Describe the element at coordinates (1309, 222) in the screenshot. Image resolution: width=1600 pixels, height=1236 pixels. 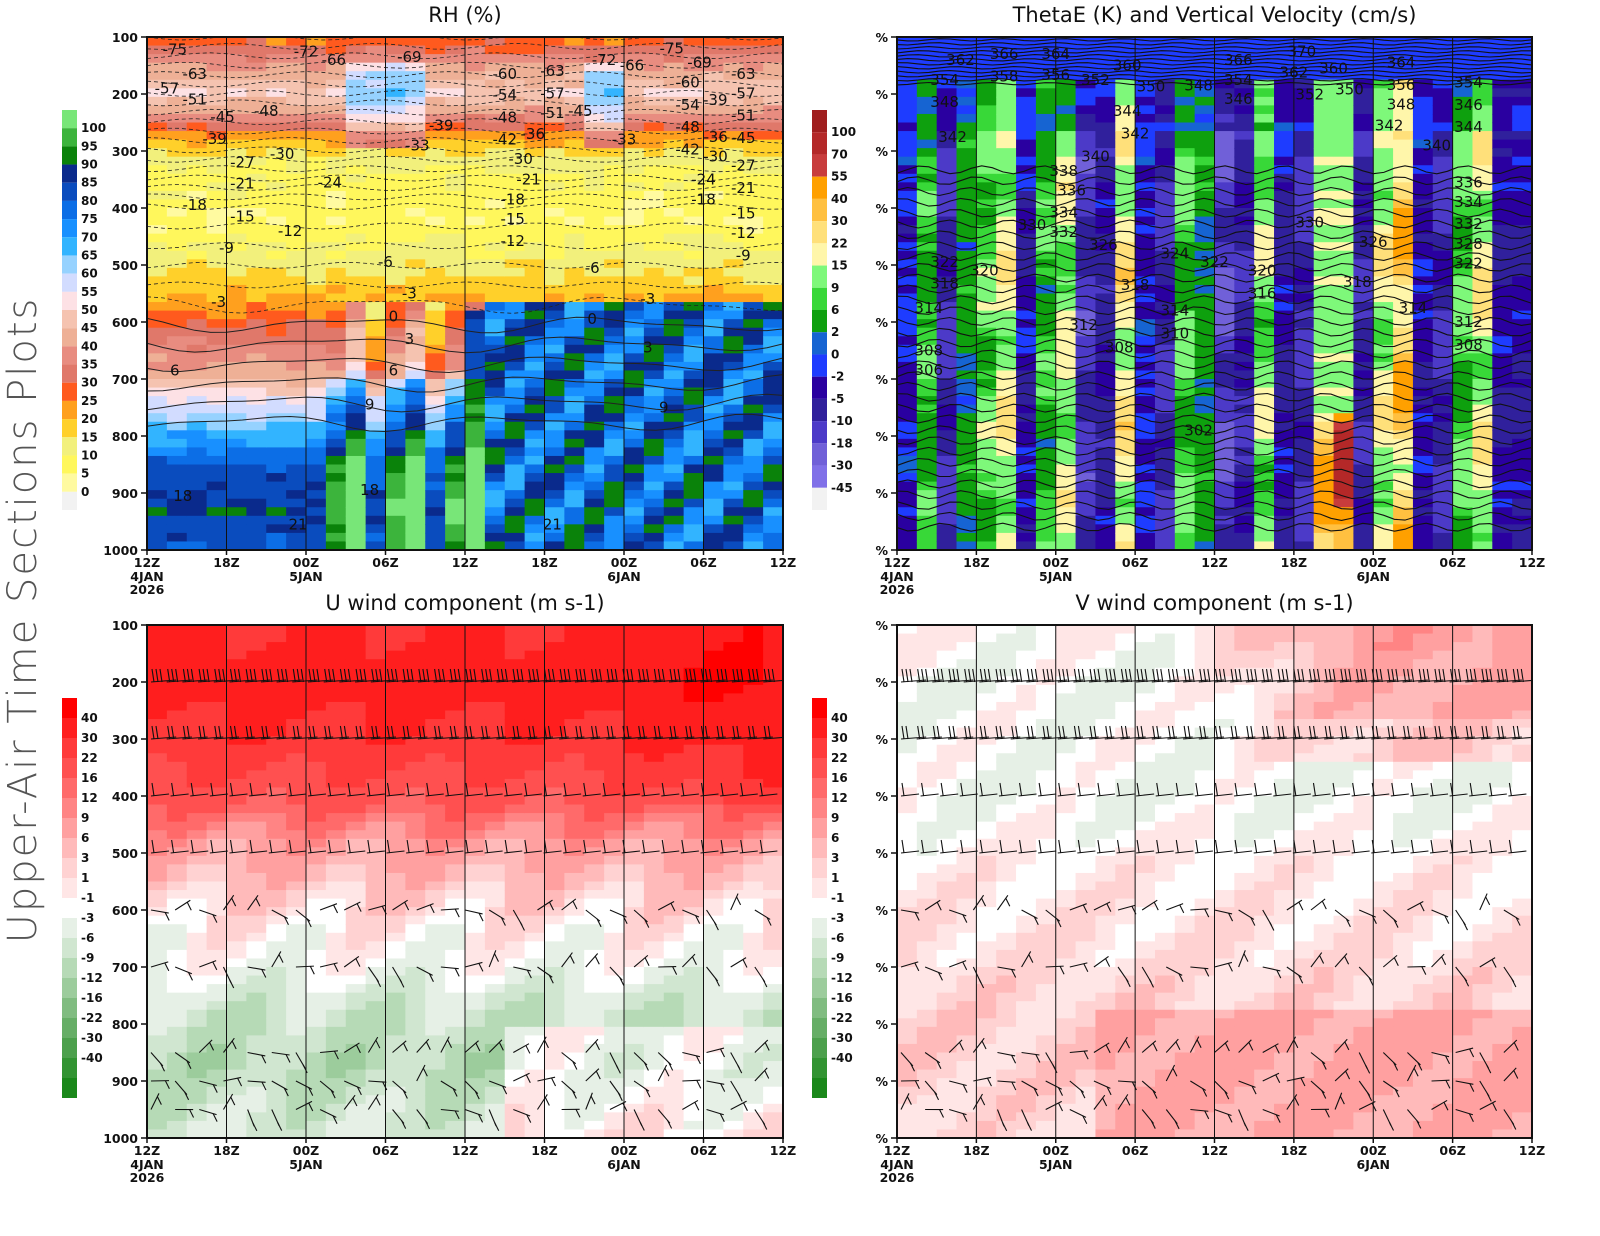
I see `contour-label: 330` at that location.